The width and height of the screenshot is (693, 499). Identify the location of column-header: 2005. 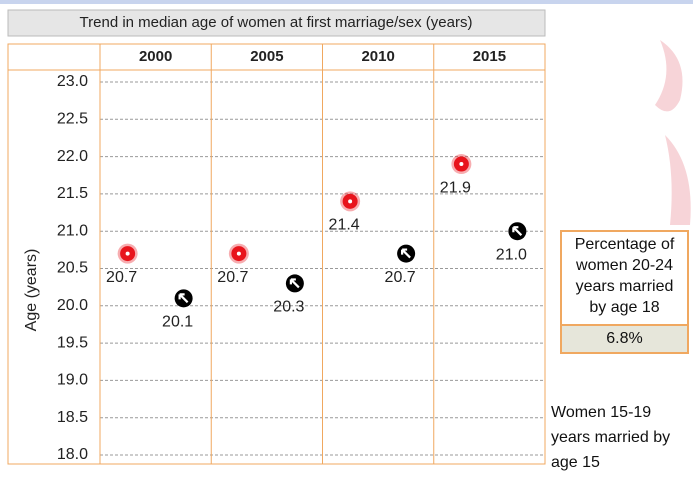
(266, 56).